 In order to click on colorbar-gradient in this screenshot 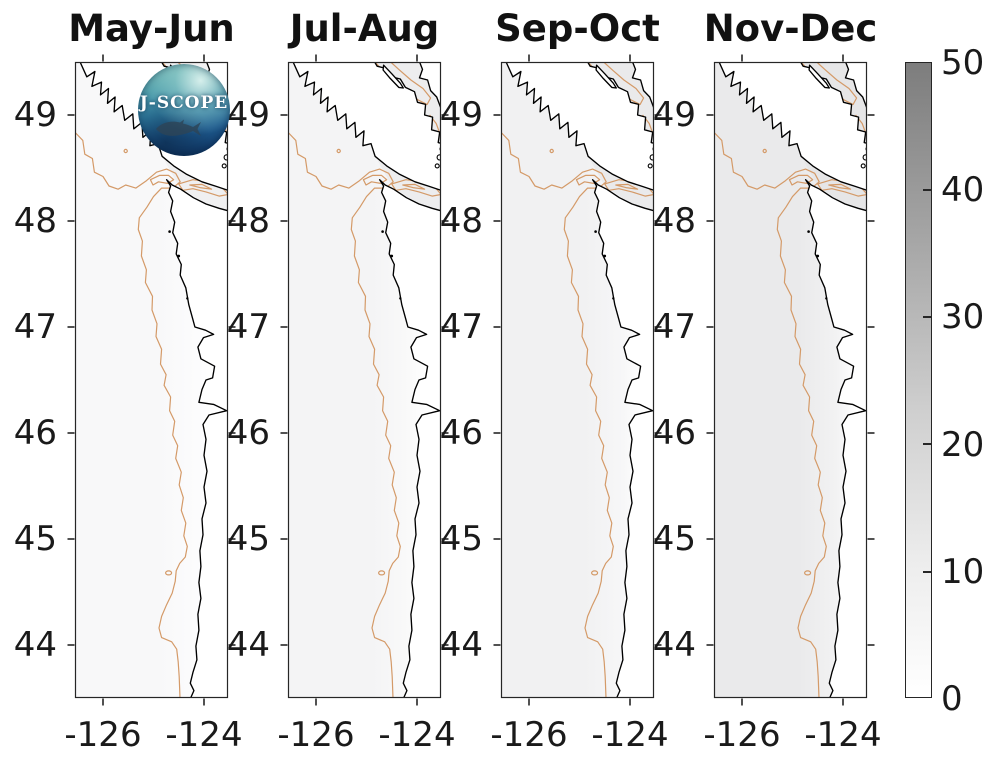, I will do `click(918, 380)`.